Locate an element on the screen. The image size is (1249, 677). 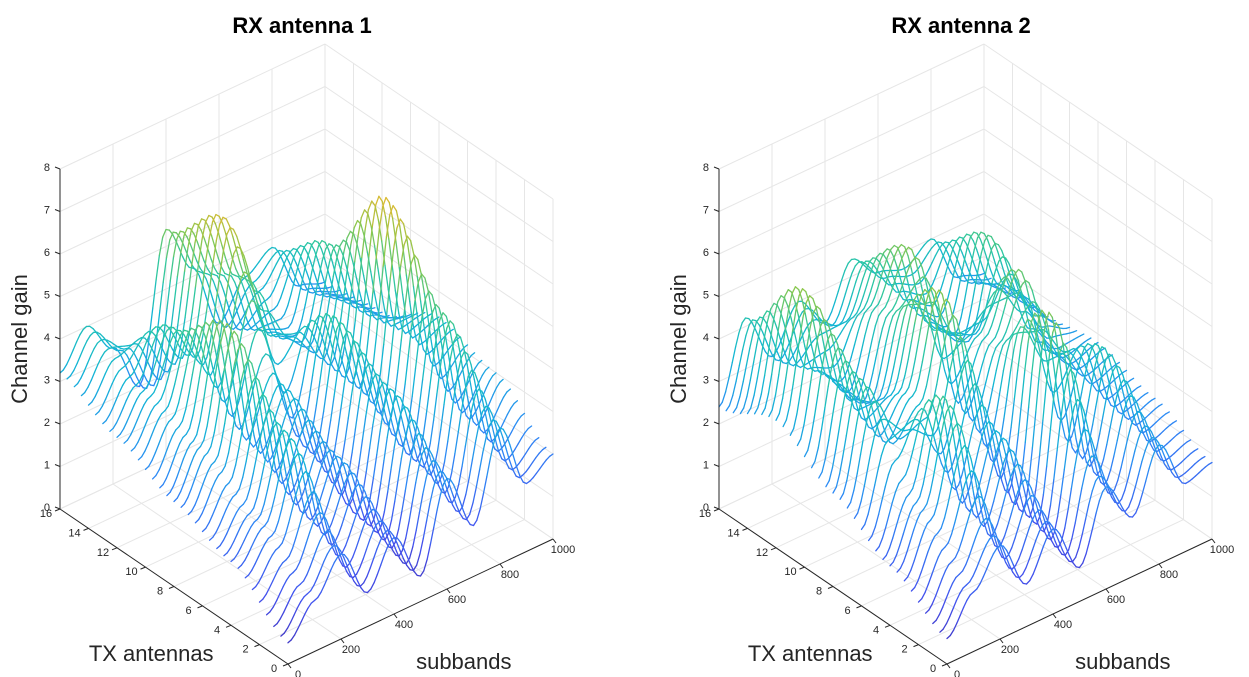
z-tick-mark is located at coordinates (57, 423).